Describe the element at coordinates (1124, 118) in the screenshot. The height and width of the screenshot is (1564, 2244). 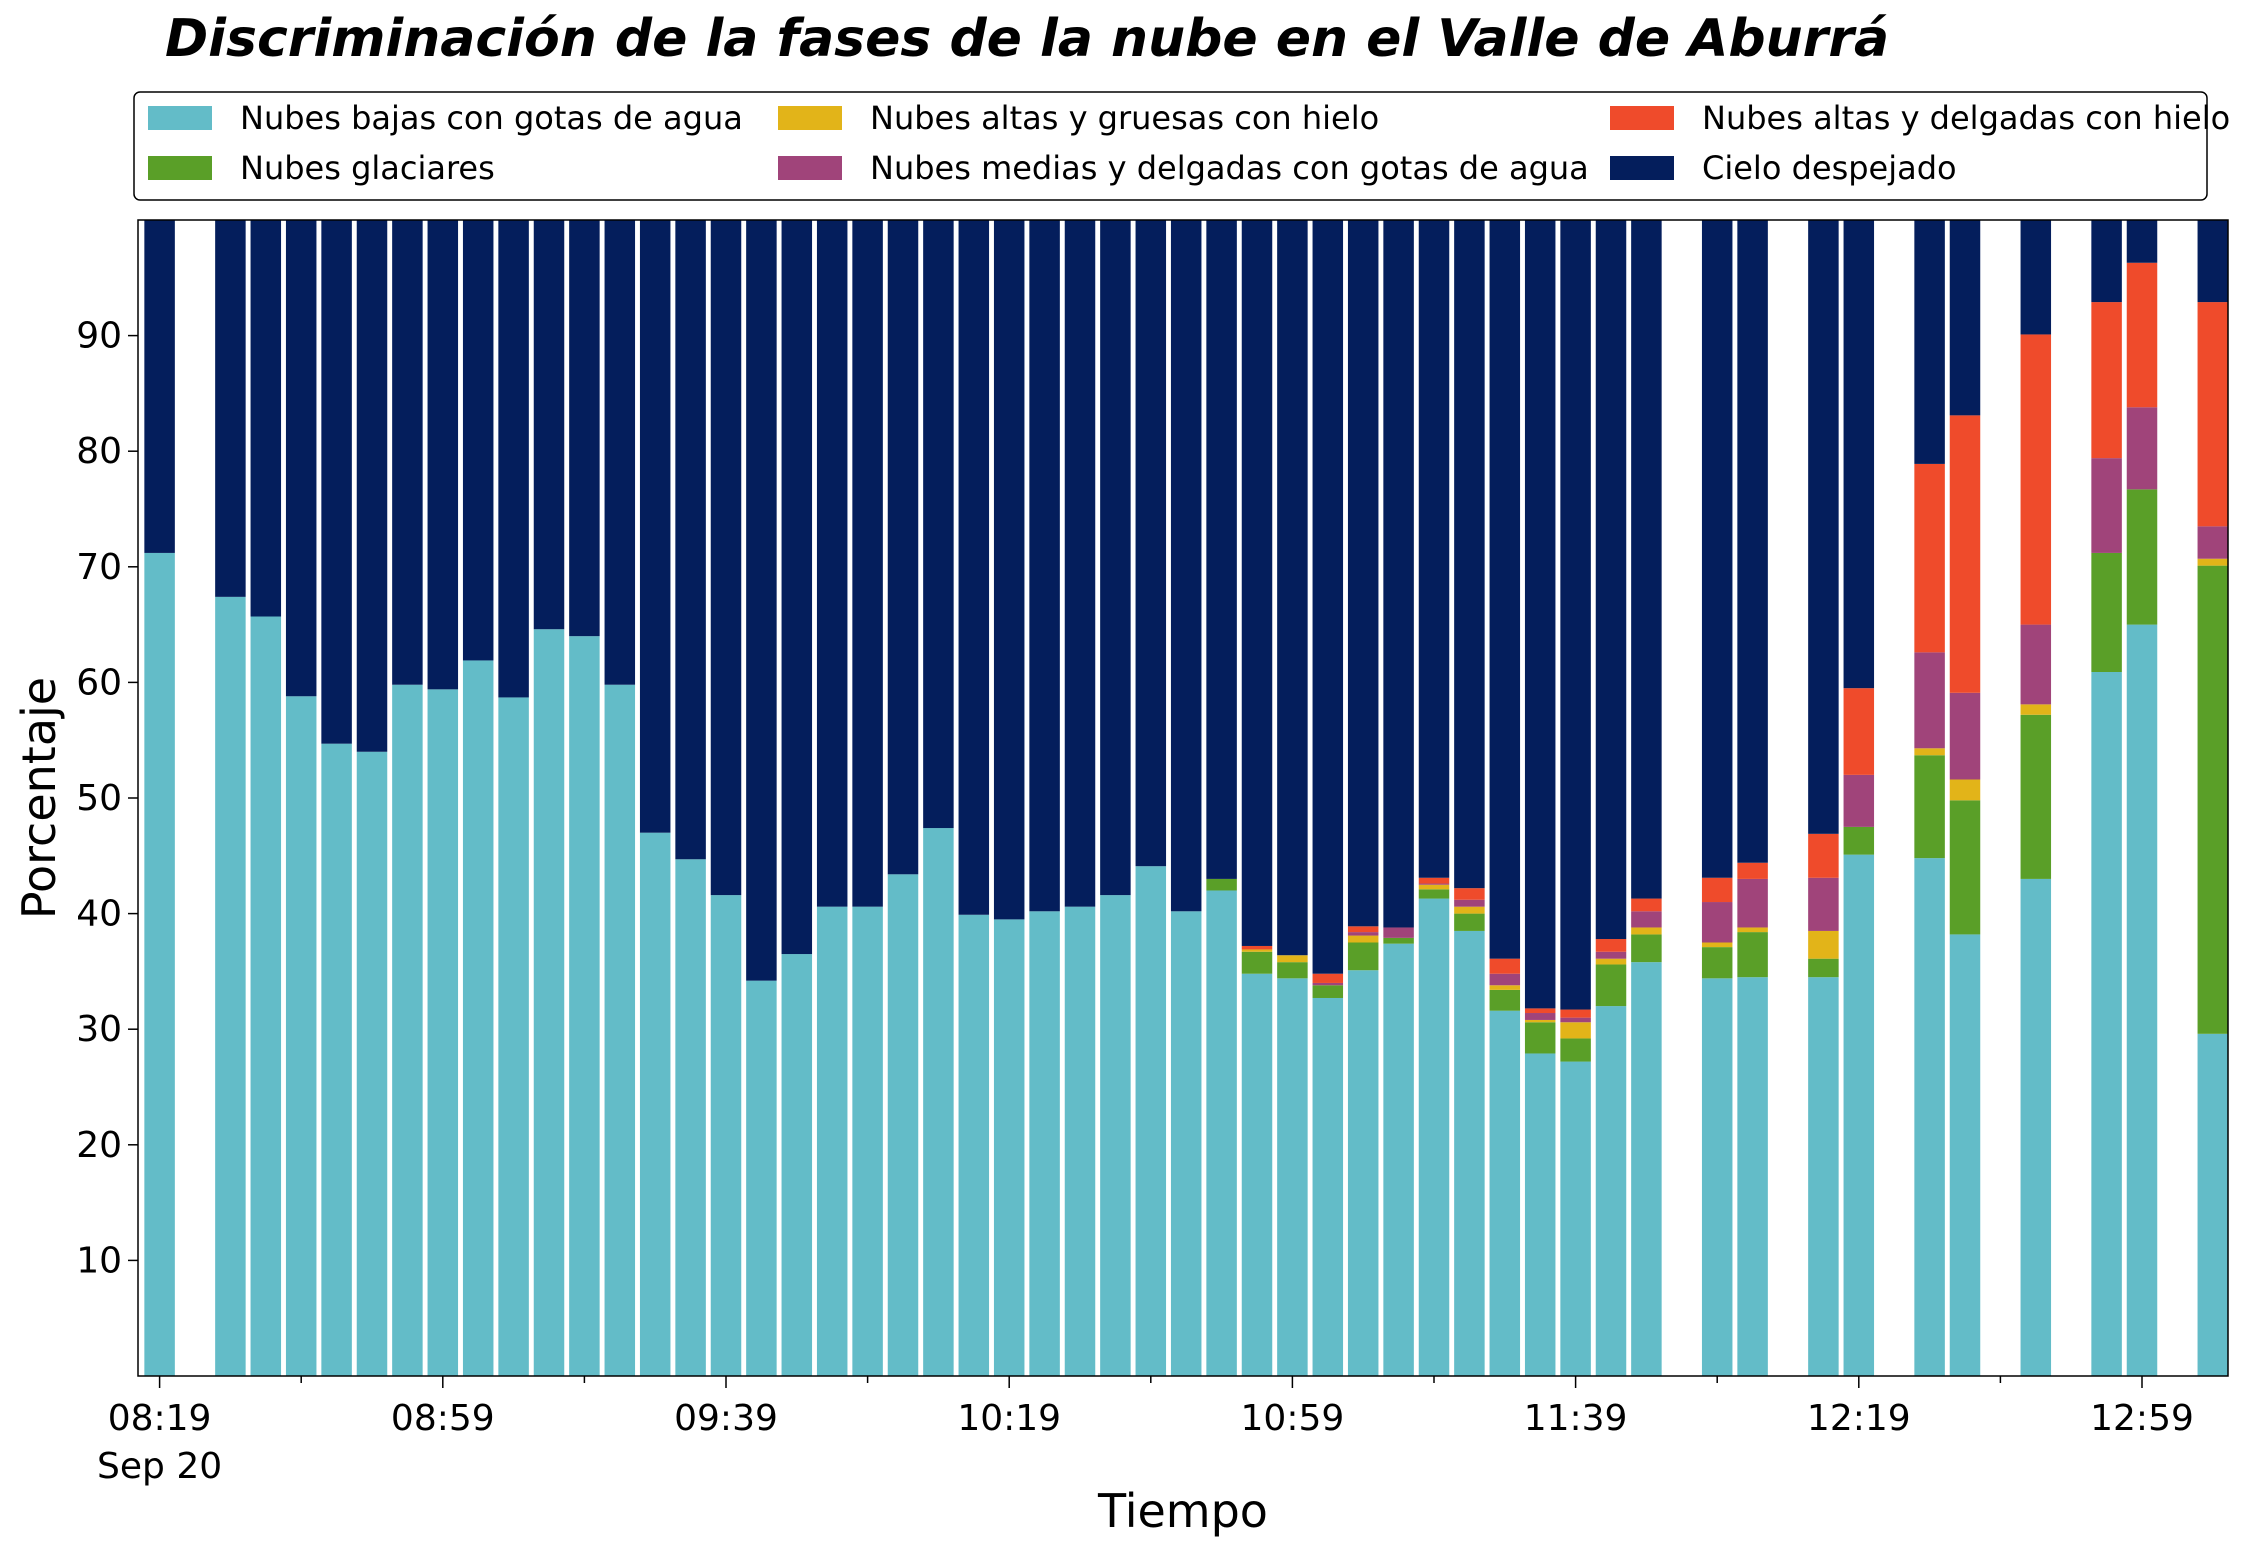
I see `legend-label: Nubes altas y gruesas con hielo` at that location.